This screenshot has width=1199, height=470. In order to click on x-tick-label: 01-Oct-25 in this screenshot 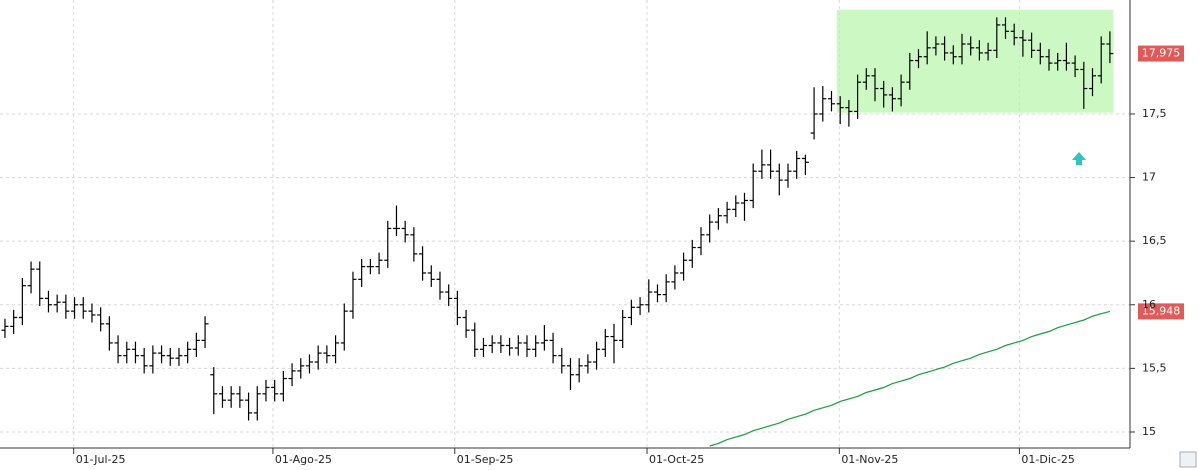, I will do `click(676, 459)`.